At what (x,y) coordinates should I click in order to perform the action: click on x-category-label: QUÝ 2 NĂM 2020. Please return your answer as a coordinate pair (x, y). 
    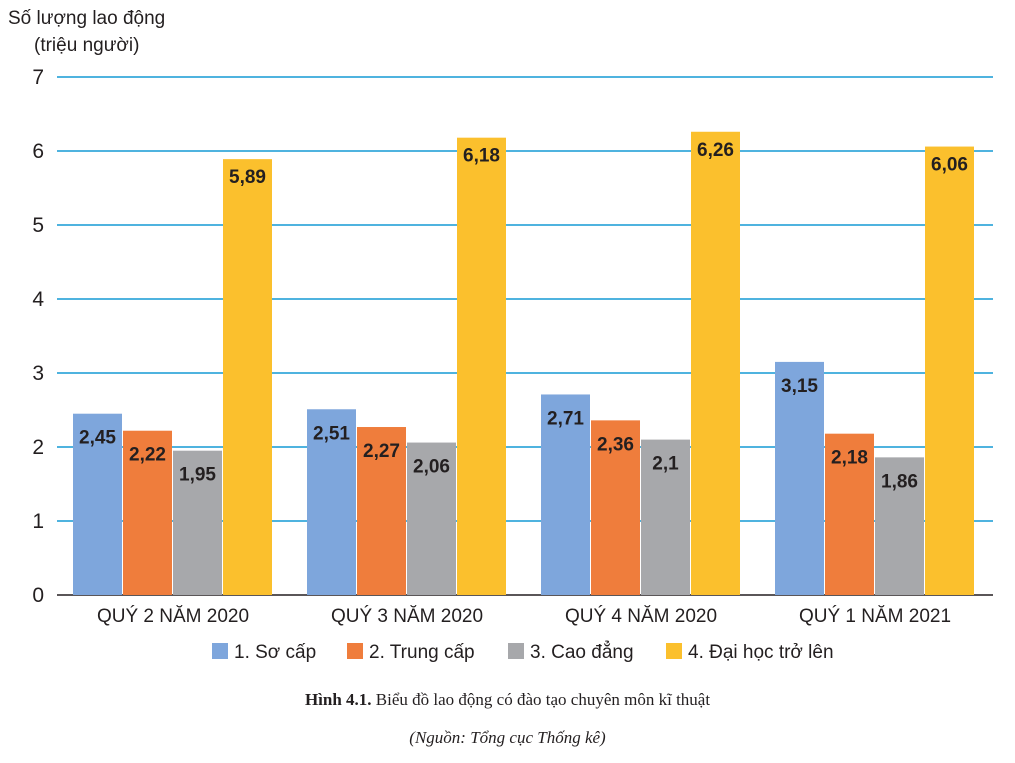
    Looking at the image, I should click on (173, 616).